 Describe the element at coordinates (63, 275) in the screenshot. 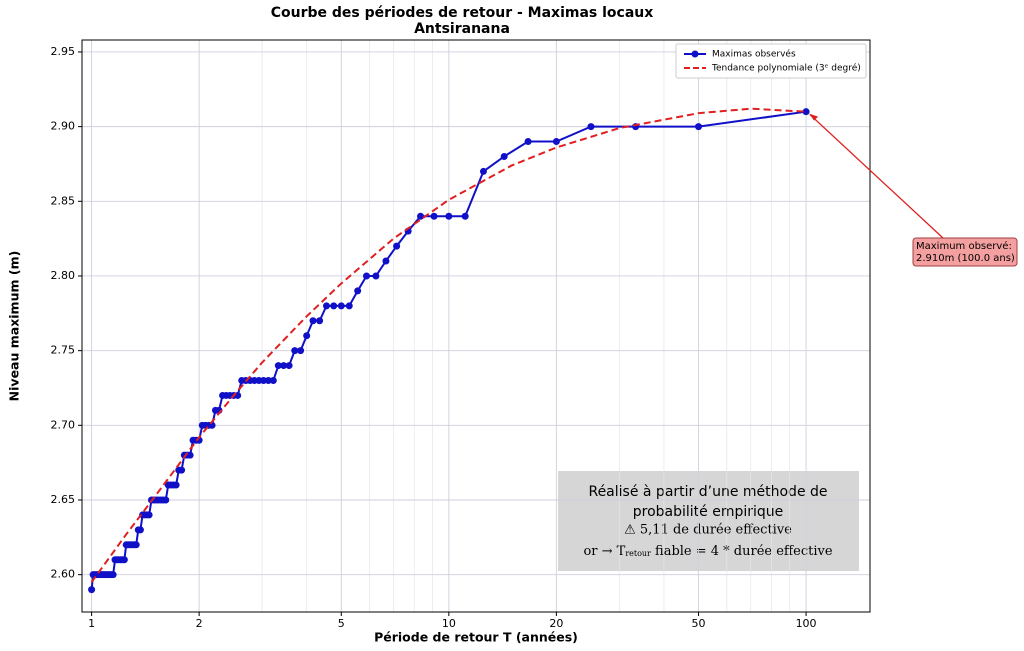

I see `y-tick-label: 2.80` at that location.